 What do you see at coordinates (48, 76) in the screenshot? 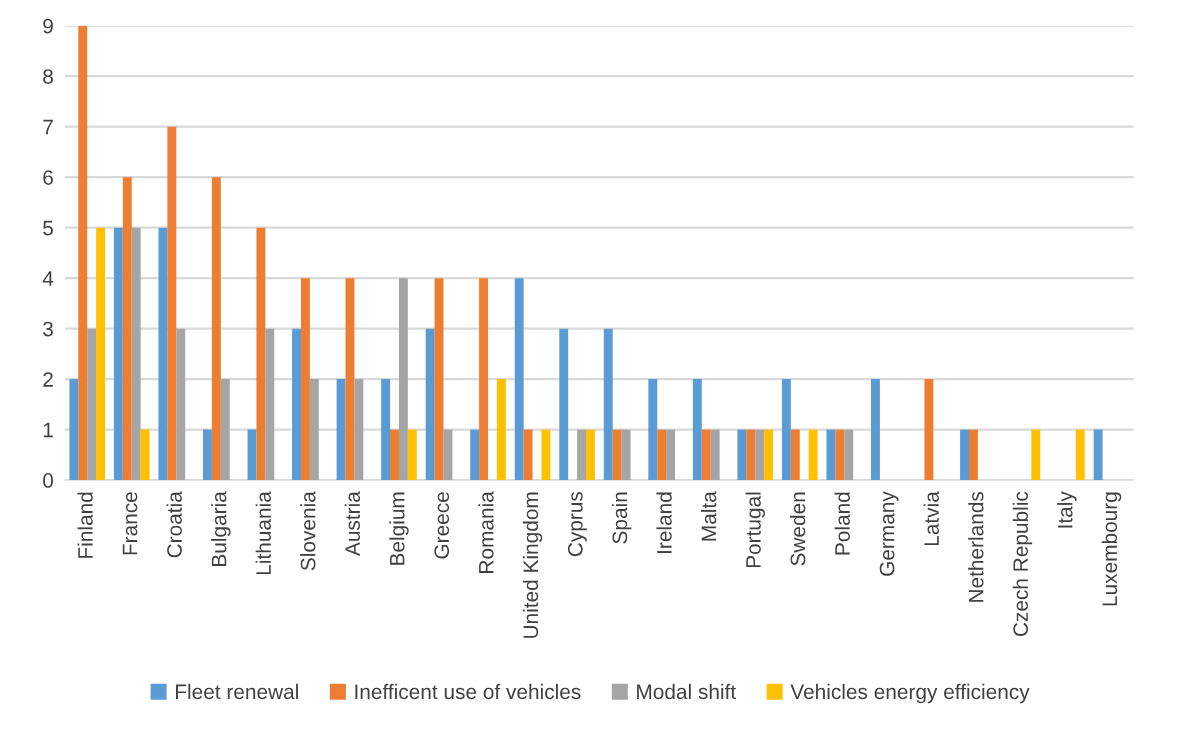
I see `y-tick-label: 8` at bounding box center [48, 76].